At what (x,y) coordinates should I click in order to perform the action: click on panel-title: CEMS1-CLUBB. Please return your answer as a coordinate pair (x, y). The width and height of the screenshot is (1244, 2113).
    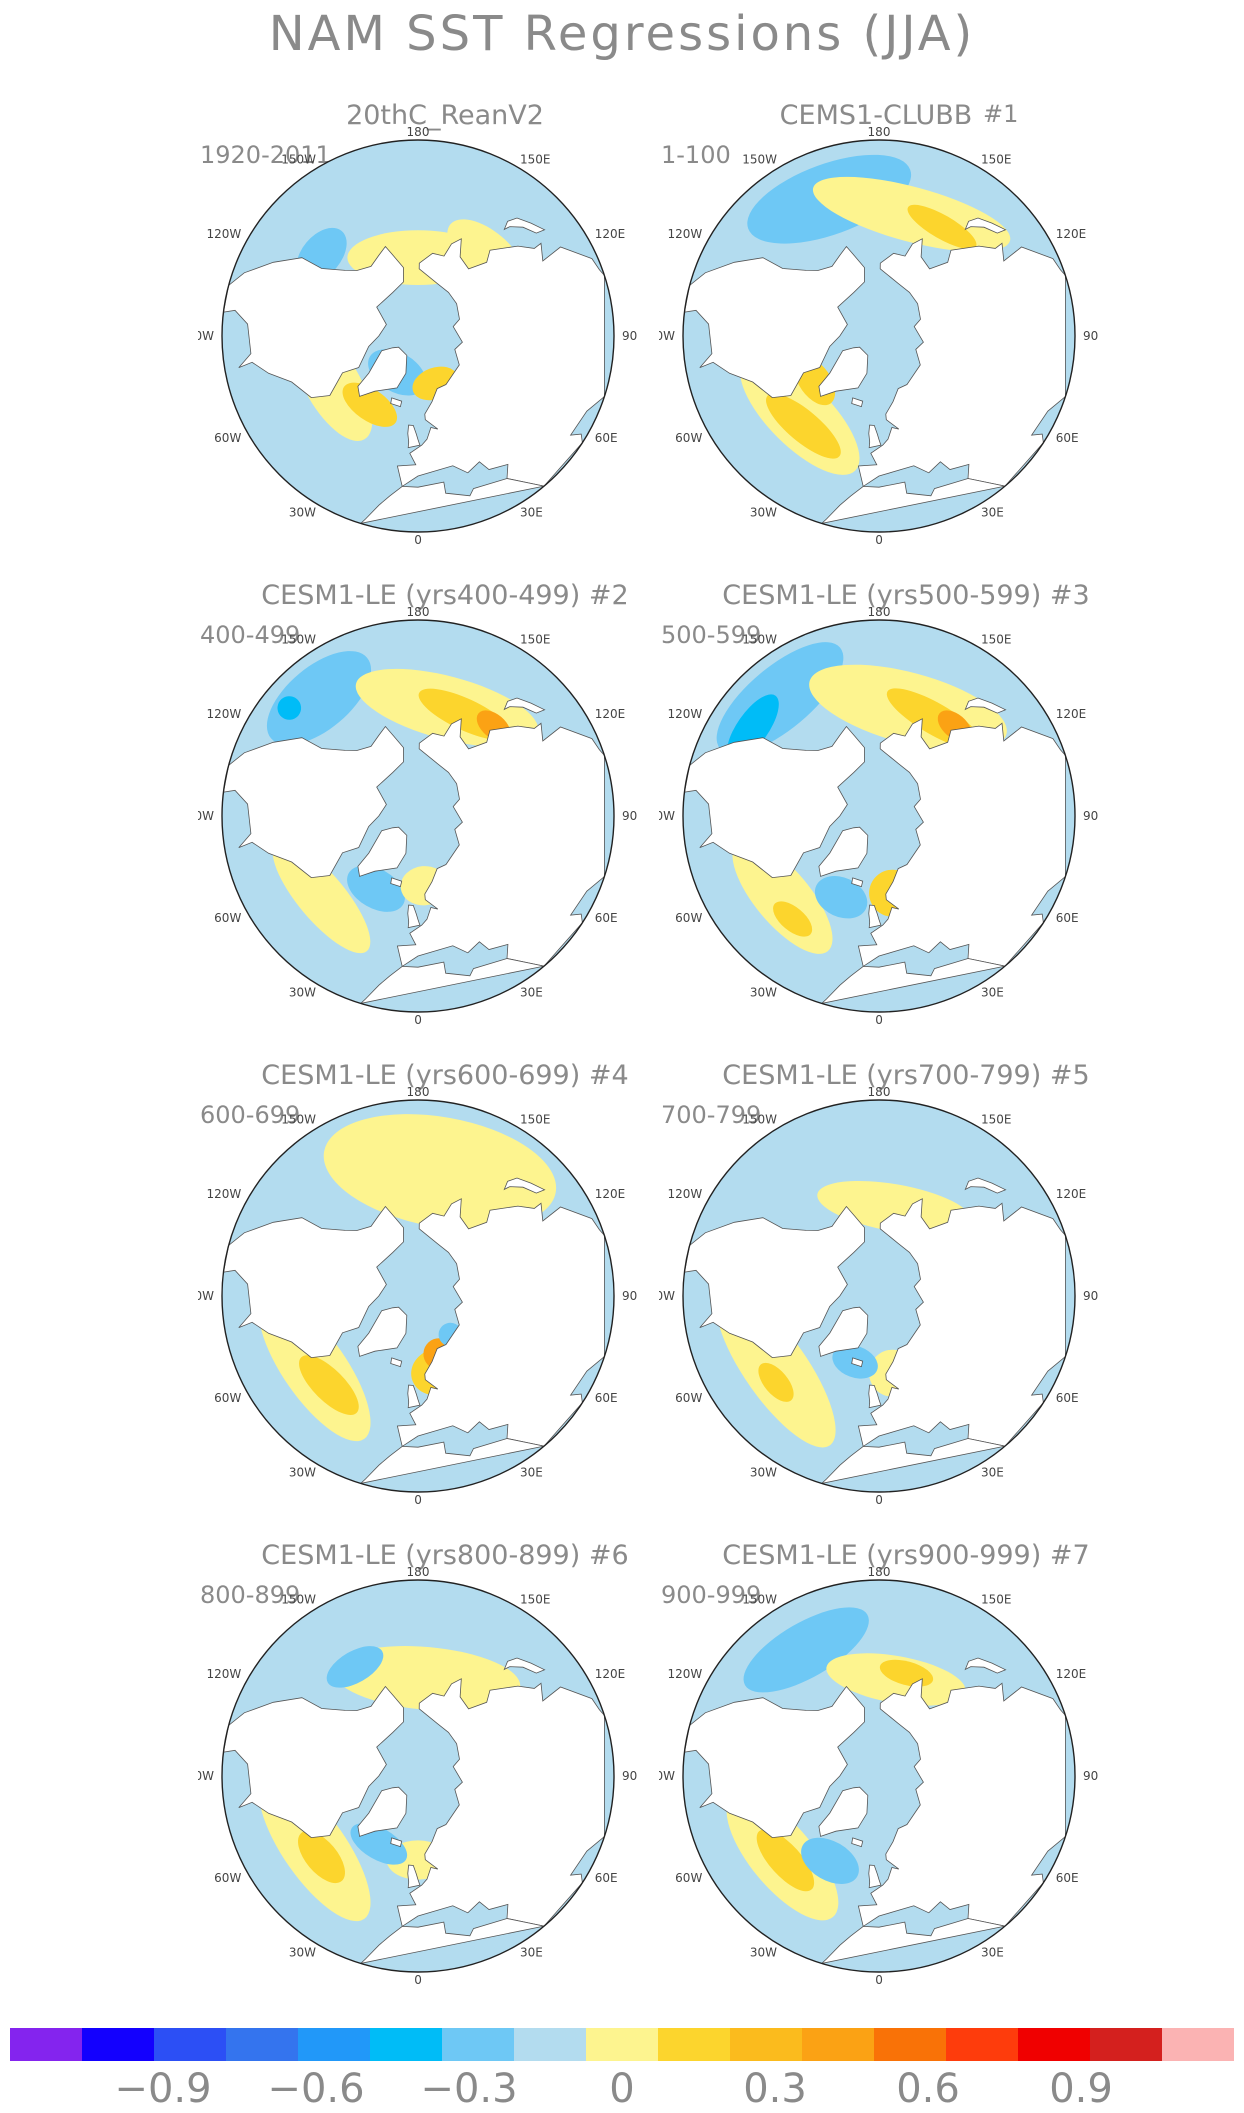
    Looking at the image, I should click on (876, 115).